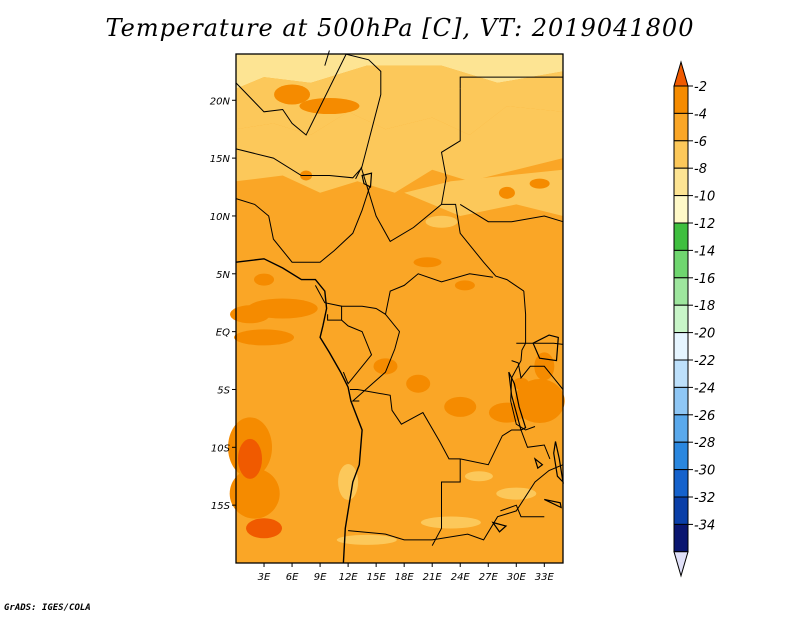  I want to click on y-tick-label: 10N, so click(220, 217).